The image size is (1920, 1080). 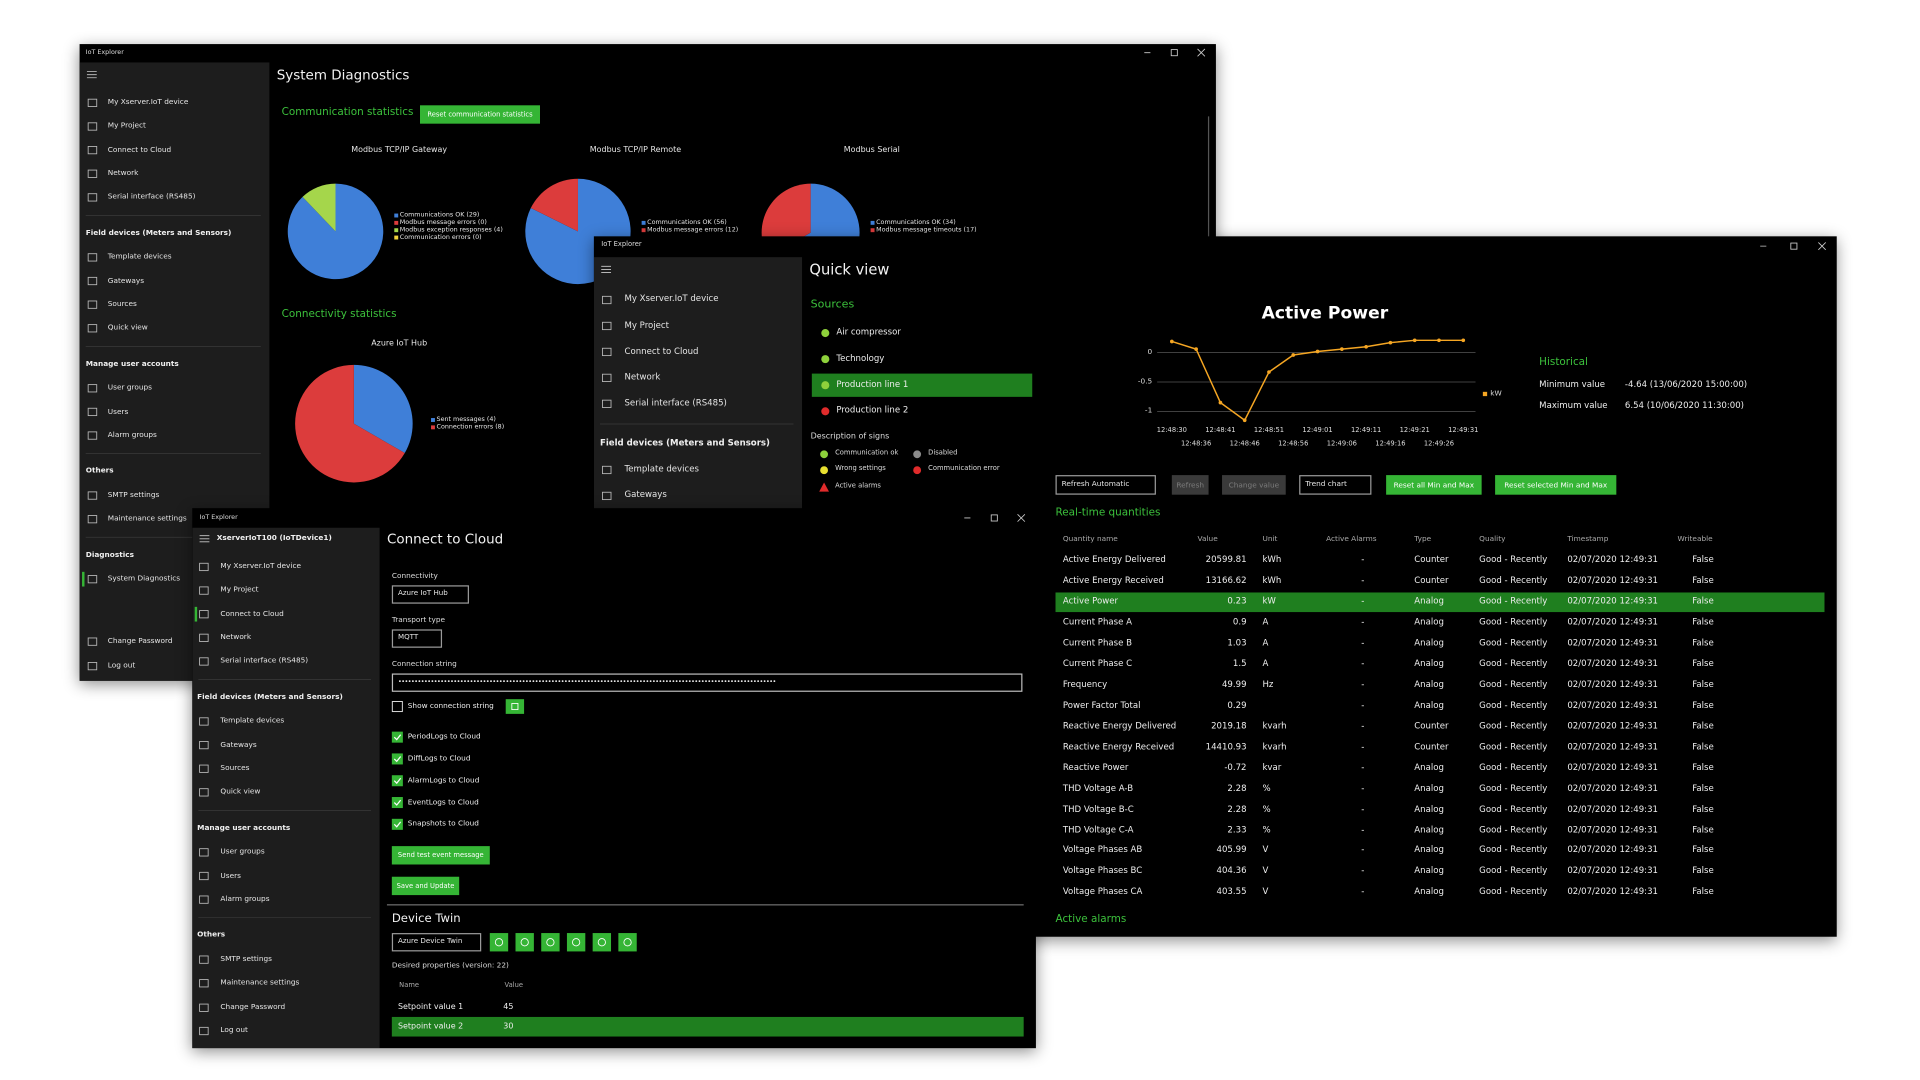 I want to click on pie-title: Modbus TCP/IP Remote, so click(x=635, y=149).